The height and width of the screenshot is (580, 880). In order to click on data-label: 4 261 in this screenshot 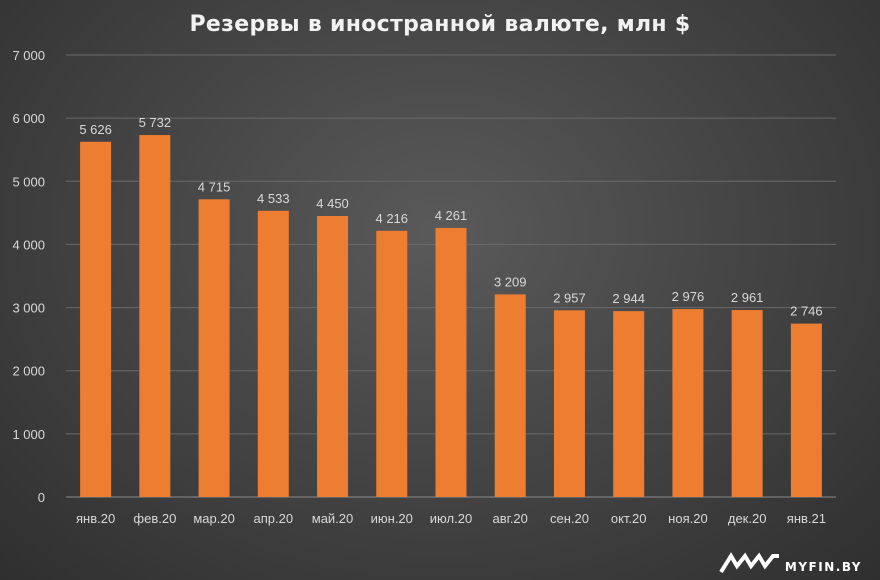, I will do `click(451, 215)`.